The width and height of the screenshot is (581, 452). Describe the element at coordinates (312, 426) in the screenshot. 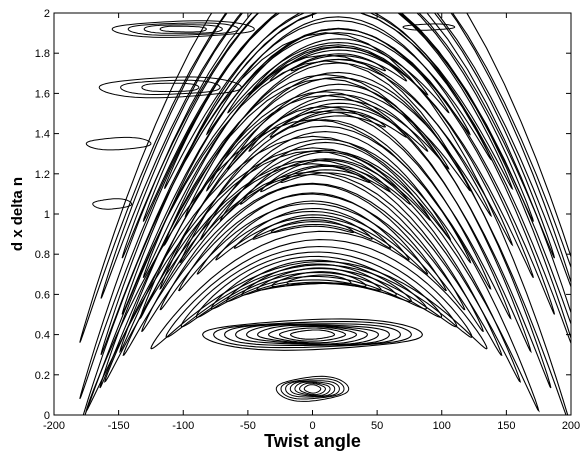

I see `x-tick-label: 0` at that location.